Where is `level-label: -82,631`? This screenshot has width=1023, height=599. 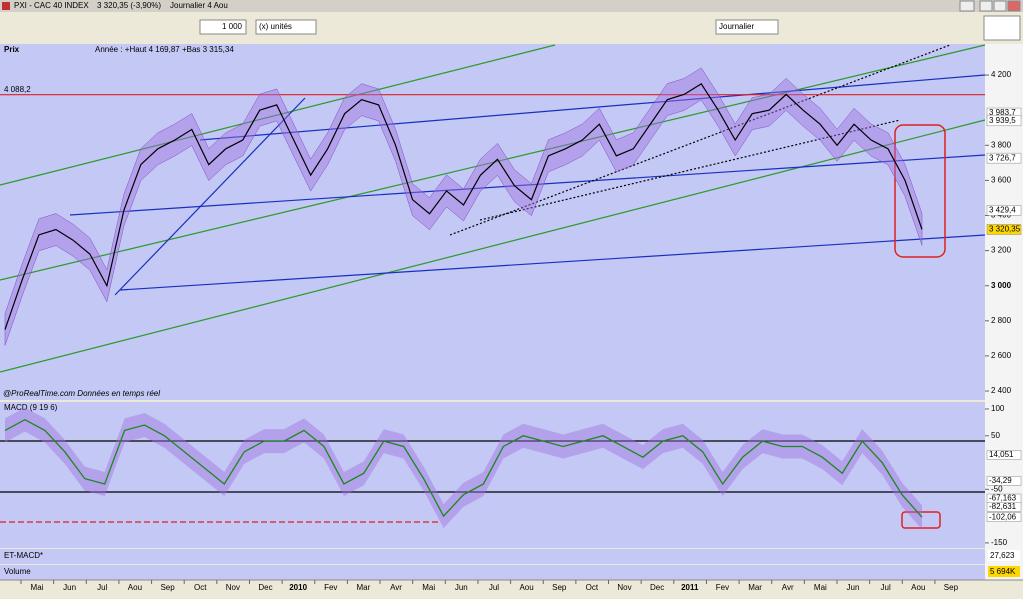 level-label: -82,631 is located at coordinates (1003, 506).